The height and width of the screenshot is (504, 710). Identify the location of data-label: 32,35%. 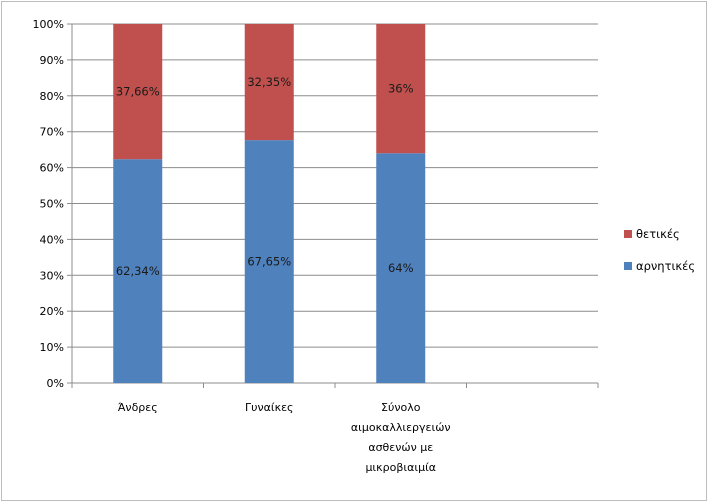
(269, 82).